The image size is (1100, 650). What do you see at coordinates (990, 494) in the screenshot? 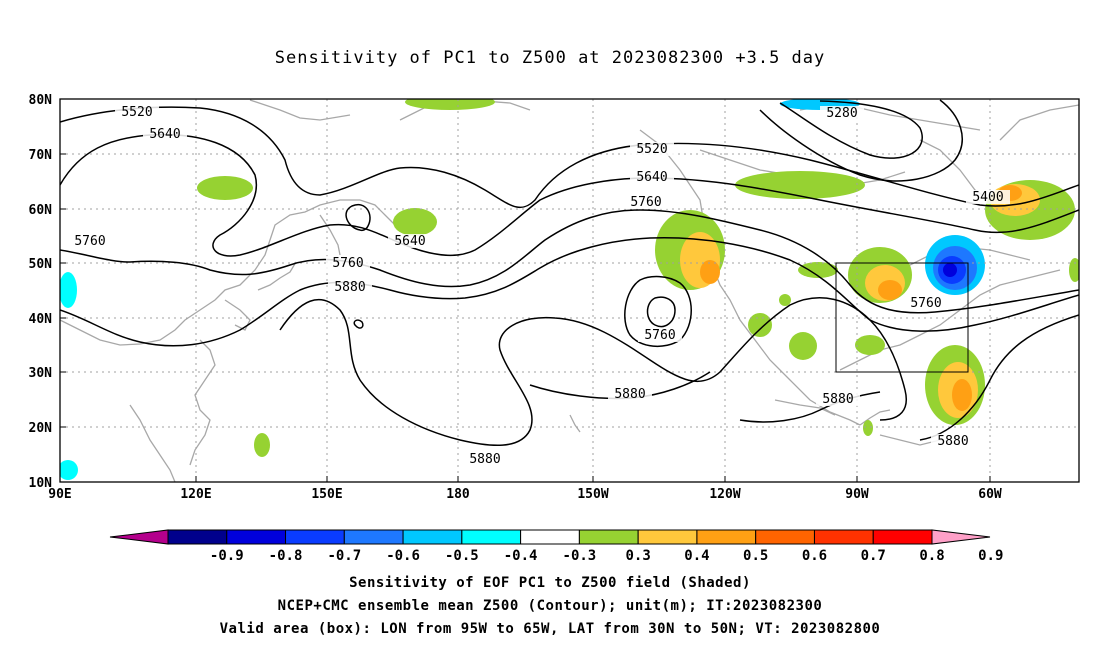
I see `lon-label: 60W` at bounding box center [990, 494].